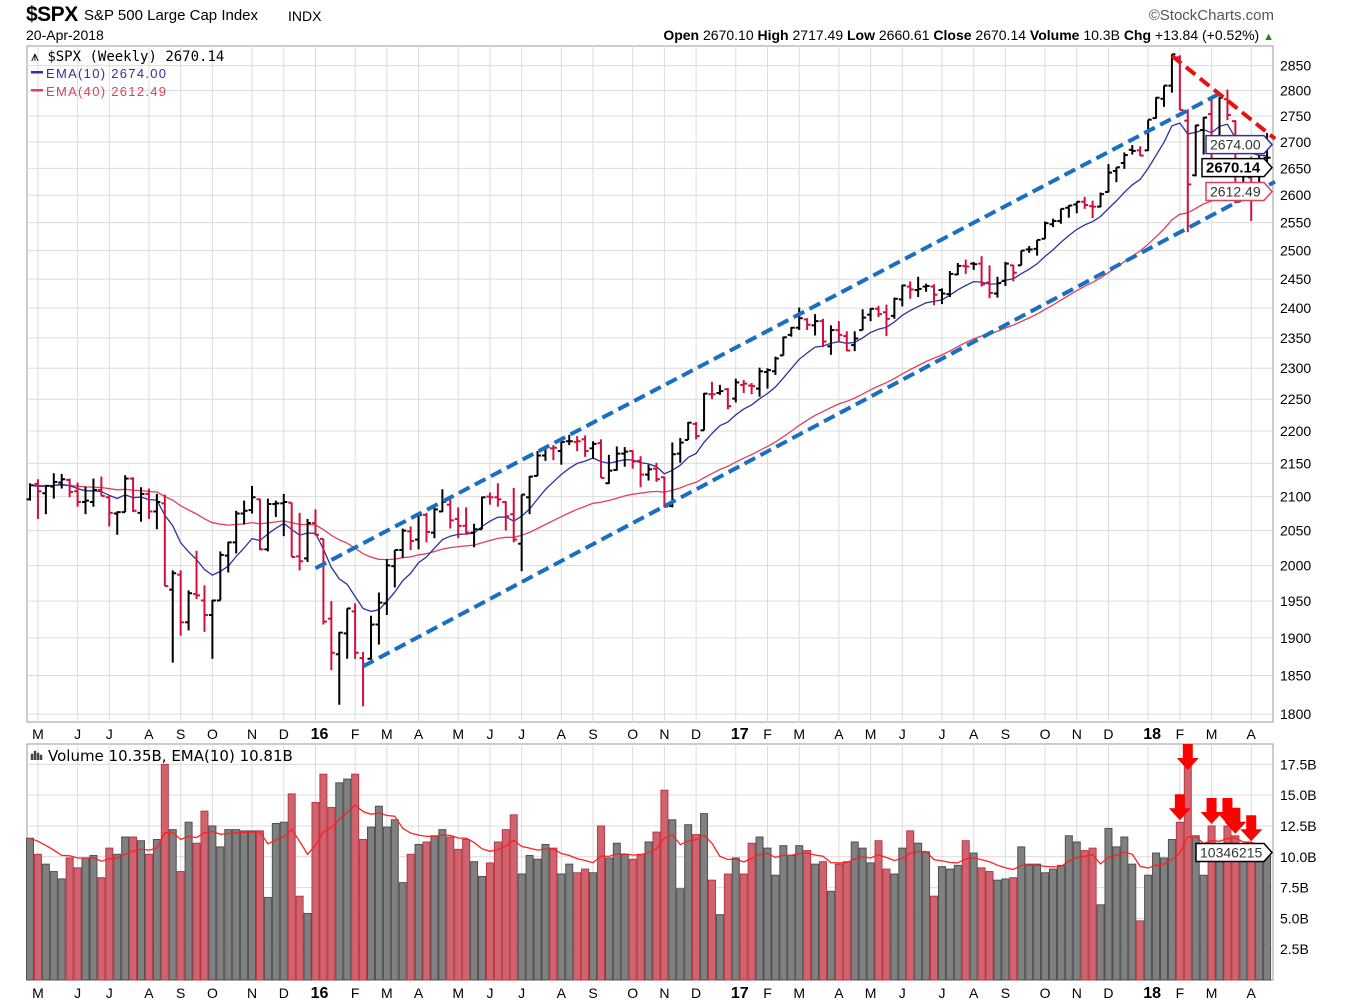 The image size is (1350, 1006). What do you see at coordinates (1294, 949) in the screenshot?
I see `volume-tick-label: 2.5B` at bounding box center [1294, 949].